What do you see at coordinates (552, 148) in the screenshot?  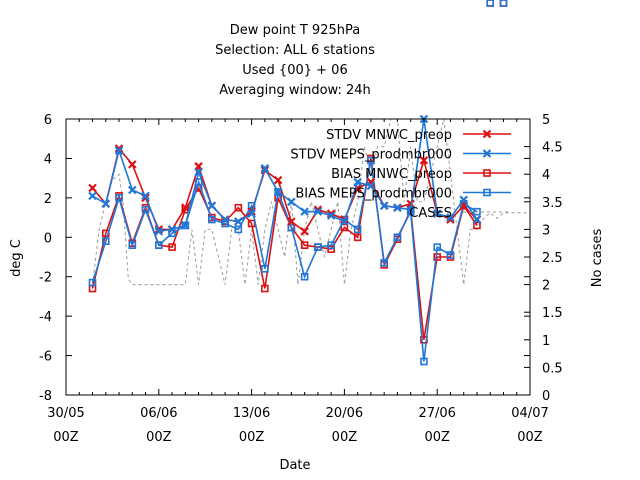 I see `y2-tick-label: 4.5` at bounding box center [552, 148].